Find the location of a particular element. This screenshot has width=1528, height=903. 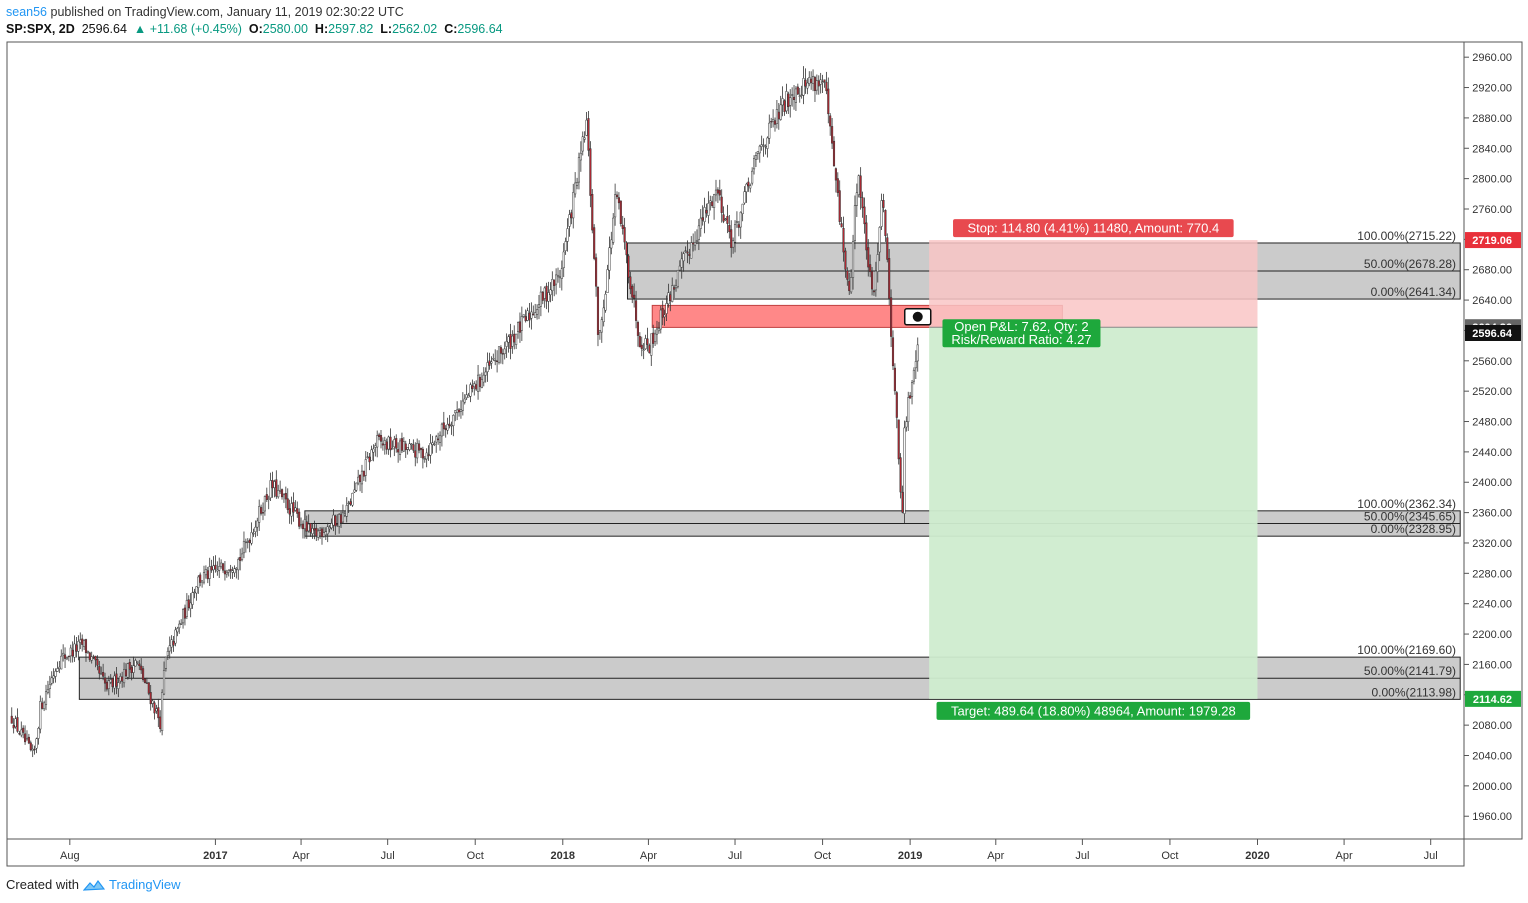

zone-level-label: 100.00%(2715.22) is located at coordinates (1406, 236).